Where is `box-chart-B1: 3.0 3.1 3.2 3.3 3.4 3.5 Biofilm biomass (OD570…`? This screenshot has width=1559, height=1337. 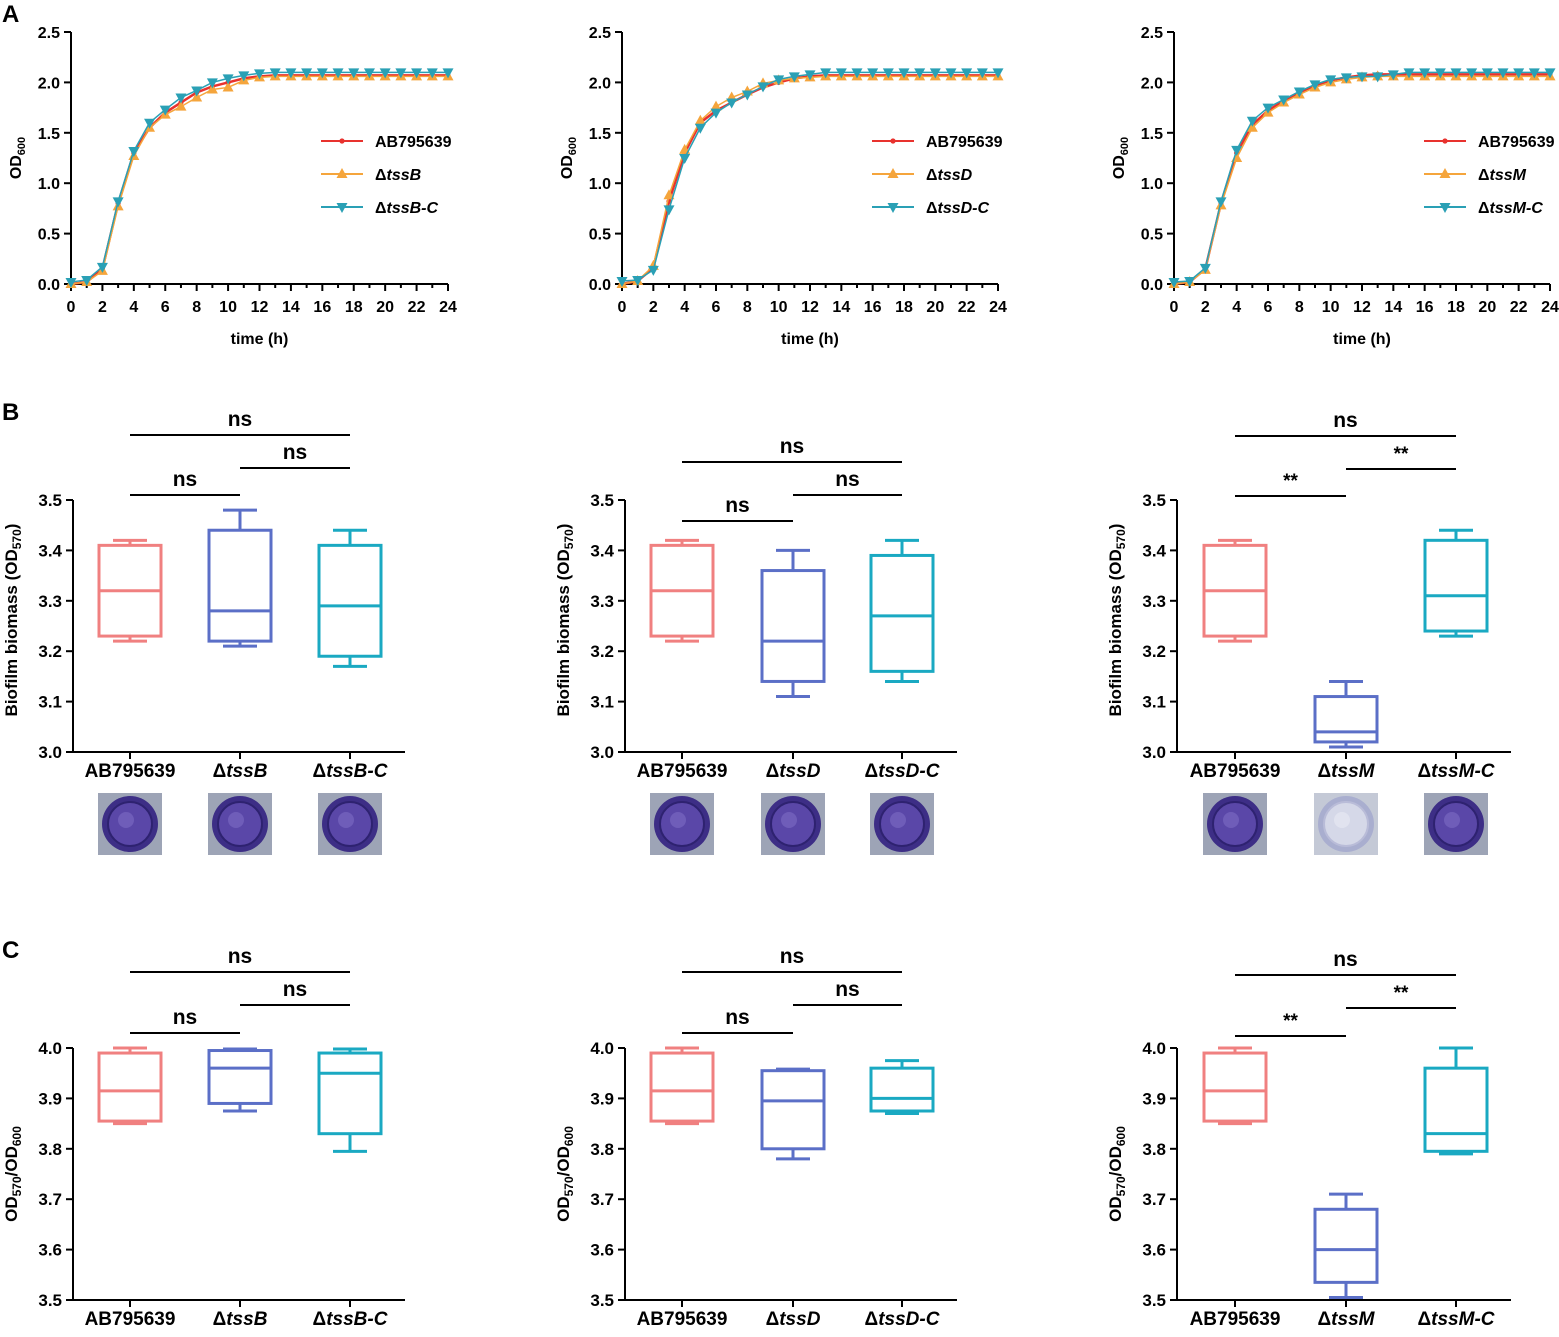 box-chart-B1: 3.0 3.1 3.2 3.3 3.4 3.5 Biofilm biomass (OD570… is located at coordinates (203, 631).